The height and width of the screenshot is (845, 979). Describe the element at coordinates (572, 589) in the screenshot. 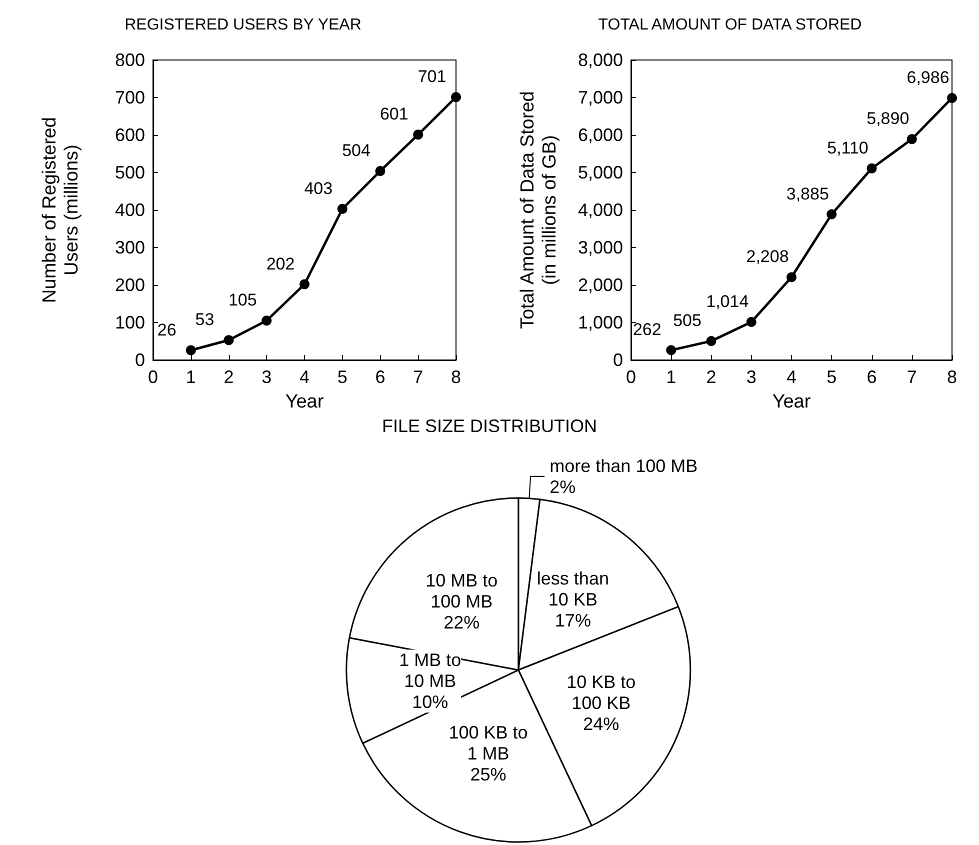

I see `slice-label: less than 10 KB` at that location.